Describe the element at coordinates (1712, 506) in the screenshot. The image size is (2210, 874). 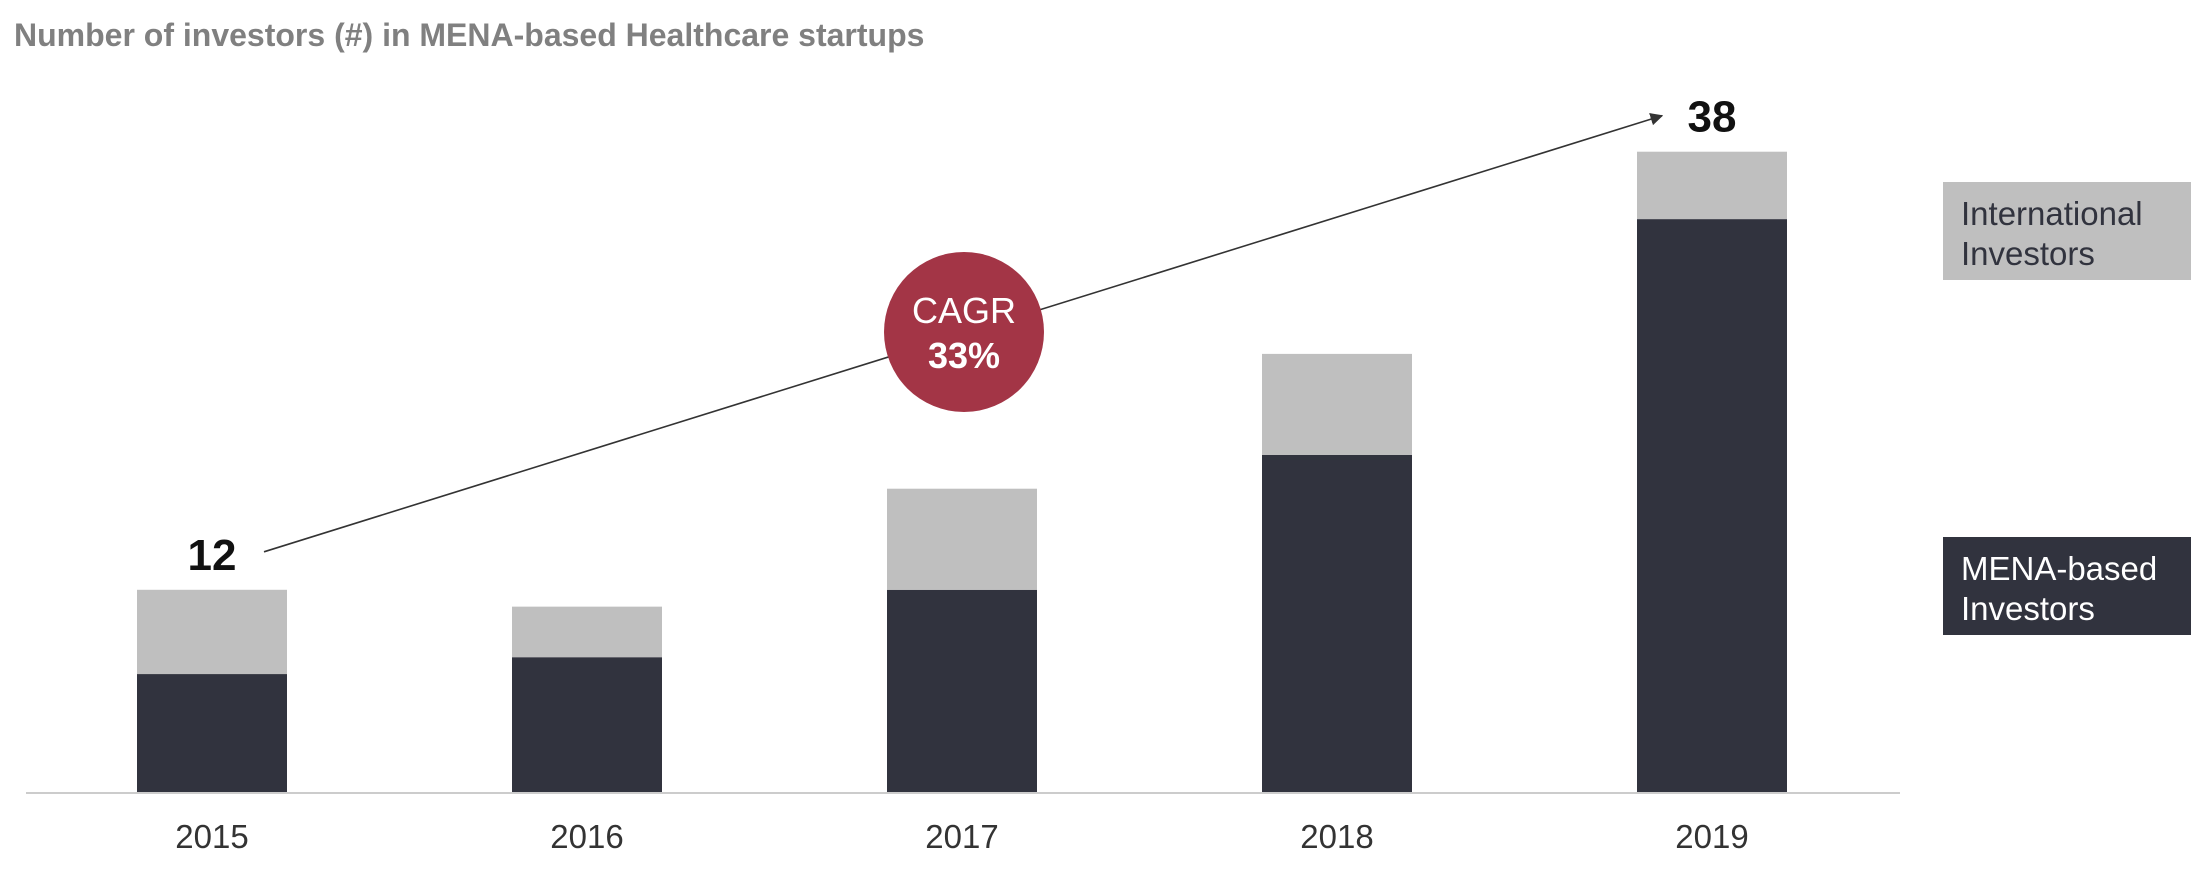
I see `bar-2019-mena-based` at that location.